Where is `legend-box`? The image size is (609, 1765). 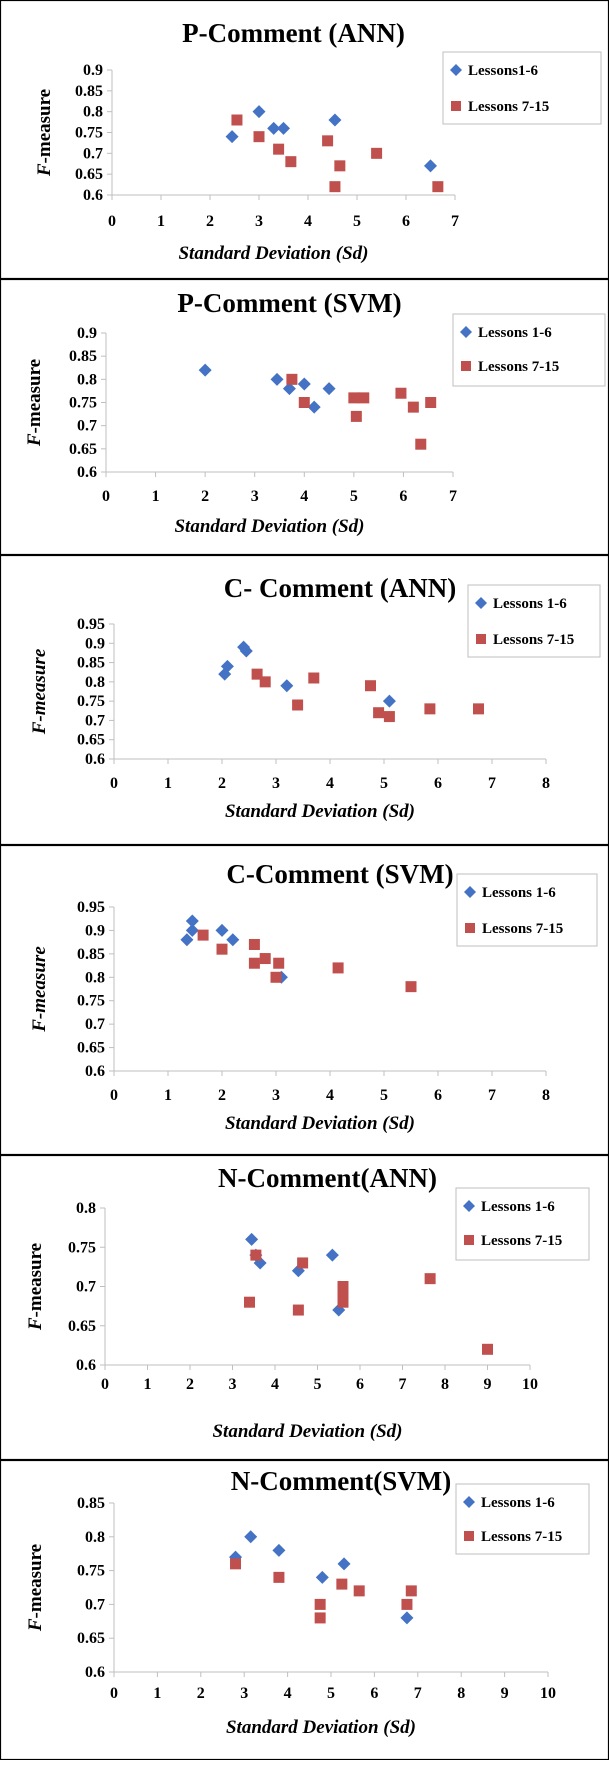
legend-box is located at coordinates (529, 350).